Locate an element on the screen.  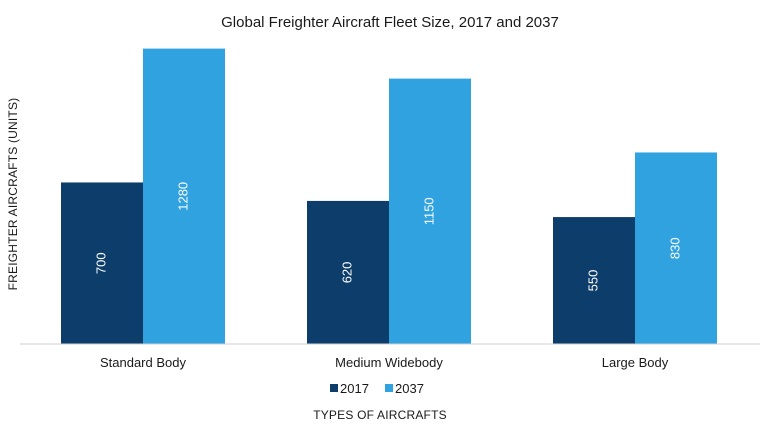
bar-large-body-2037 is located at coordinates (676, 248).